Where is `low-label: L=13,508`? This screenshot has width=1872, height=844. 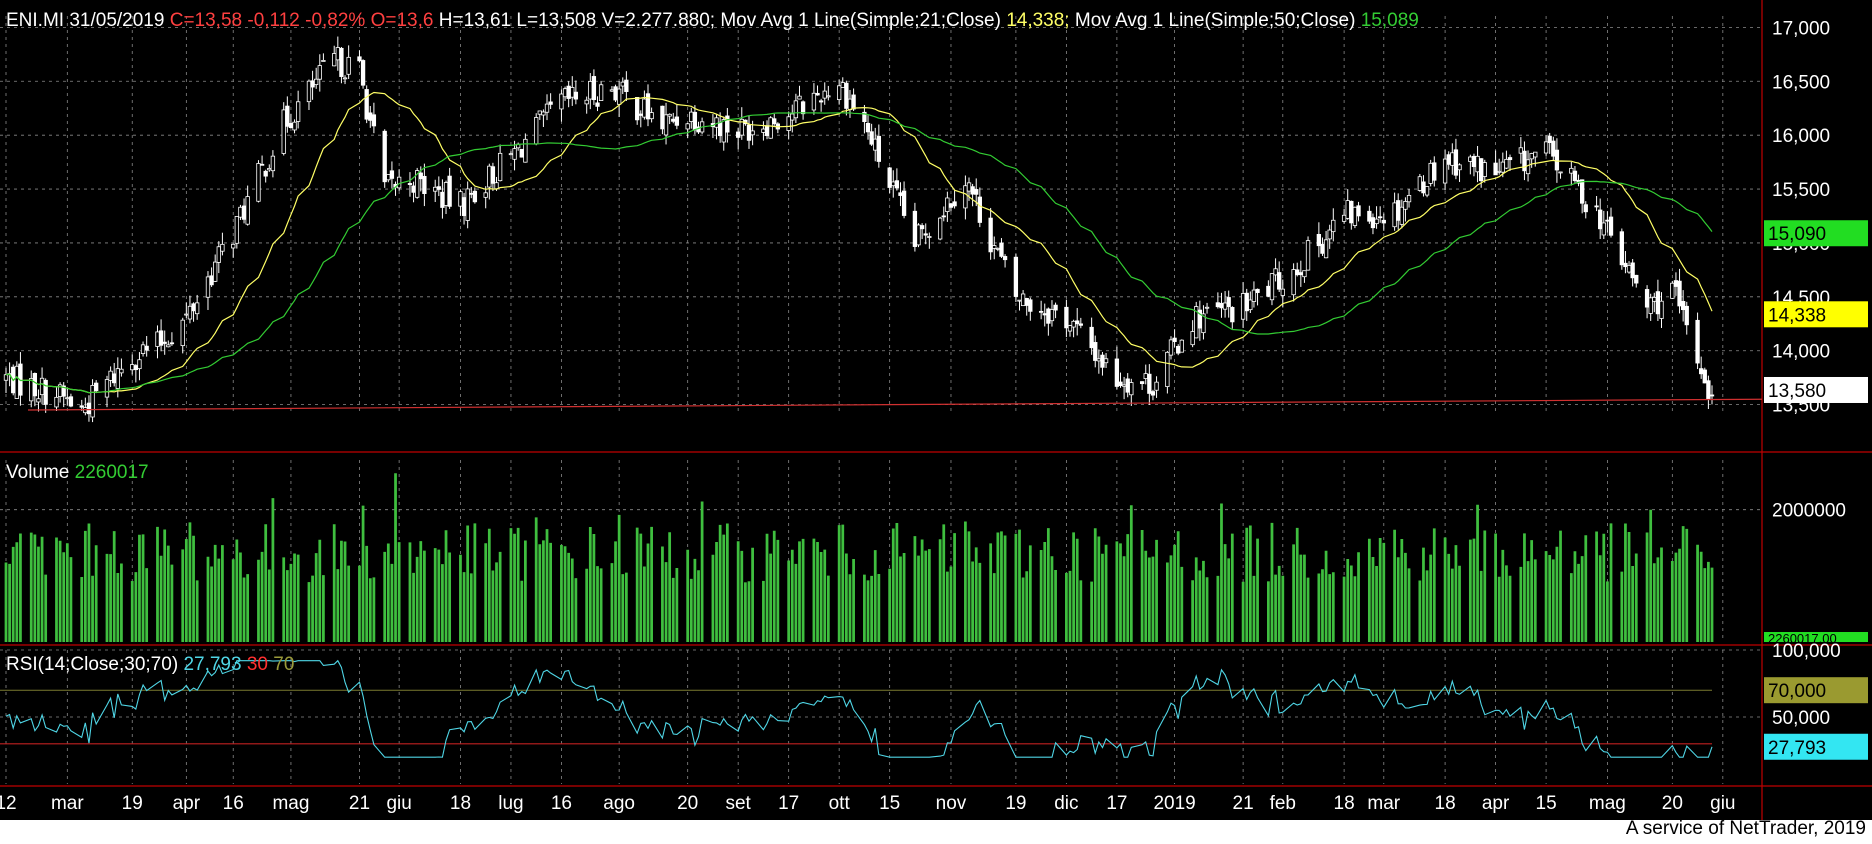 low-label: L=13,508 is located at coordinates (556, 20).